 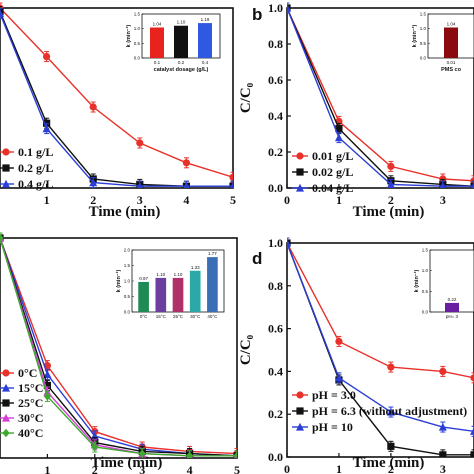 What do you see at coordinates (237, 468) in the screenshot?
I see `x-tick-label: 5` at bounding box center [237, 468].